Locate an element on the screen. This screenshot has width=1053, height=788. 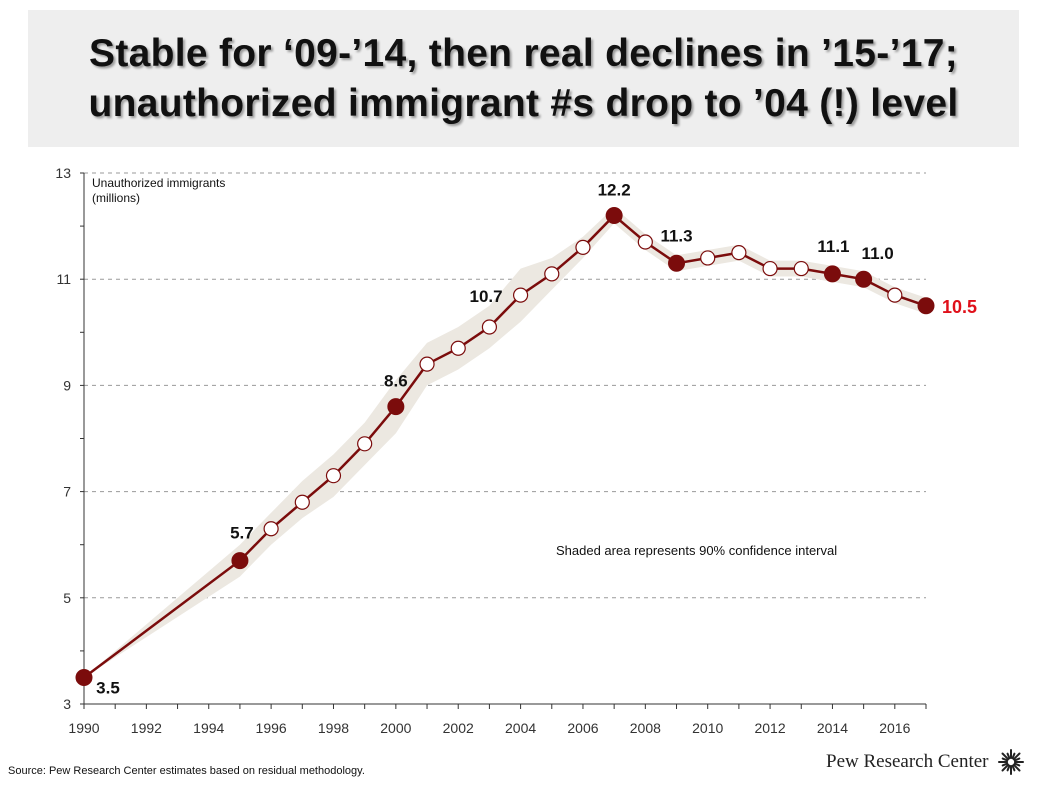
x-tick-label: 2016 is located at coordinates (894, 728).